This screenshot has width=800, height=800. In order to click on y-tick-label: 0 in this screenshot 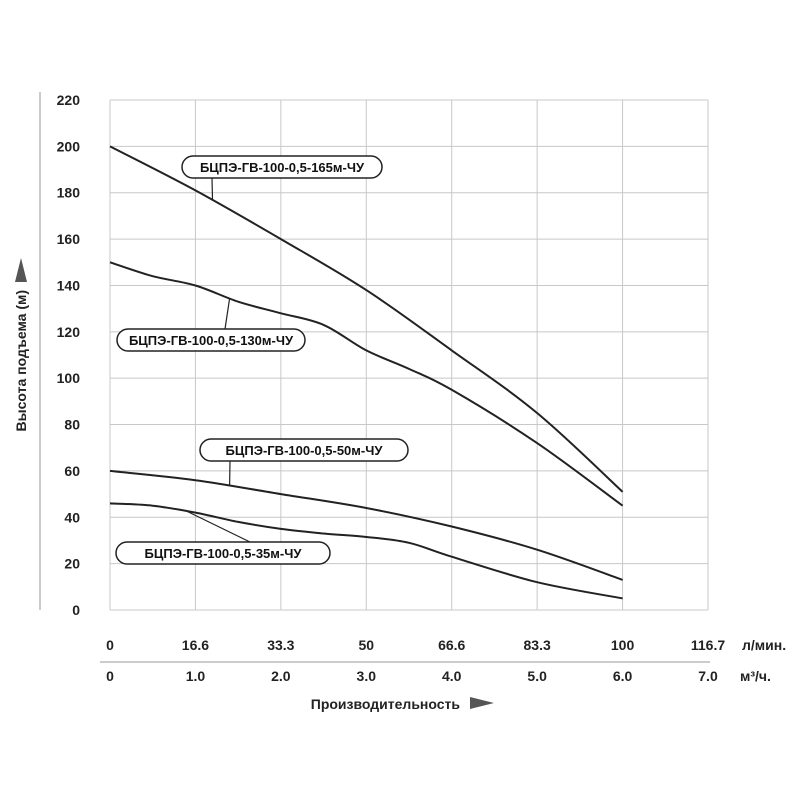, I will do `click(76, 610)`.